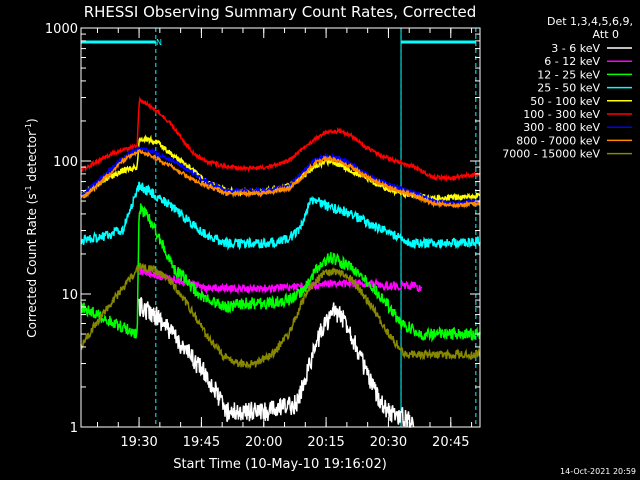 This screenshot has width=640, height=480. Describe the element at coordinates (558, 140) in the screenshot. I see `legend-label-800-7000-kev: 800 - 7000 keV` at that location.